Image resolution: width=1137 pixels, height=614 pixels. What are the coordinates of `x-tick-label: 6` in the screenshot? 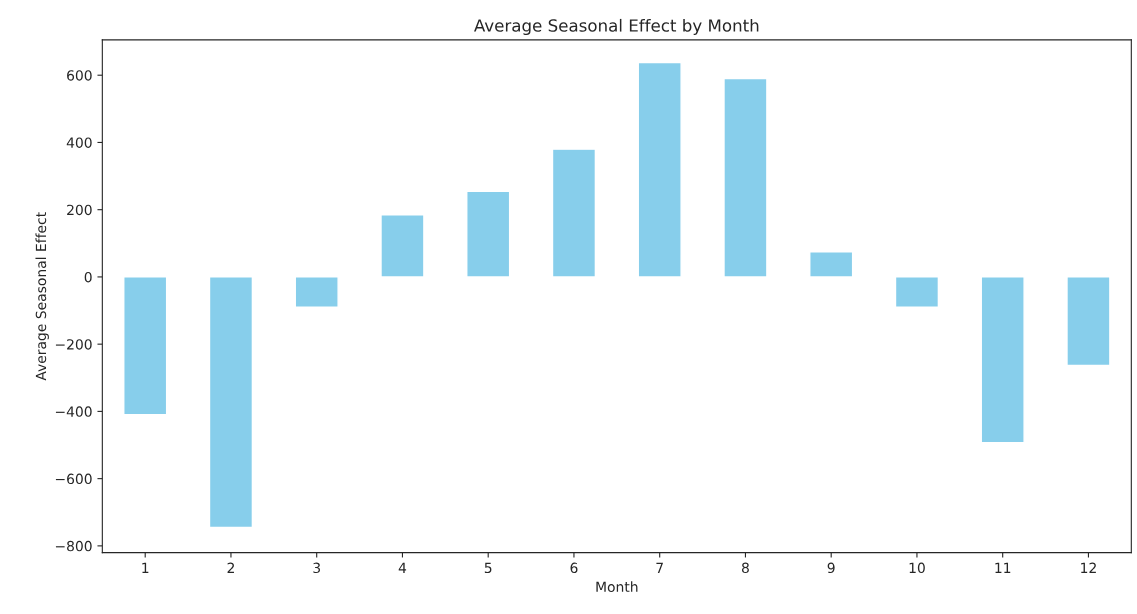 It's located at (574, 568).